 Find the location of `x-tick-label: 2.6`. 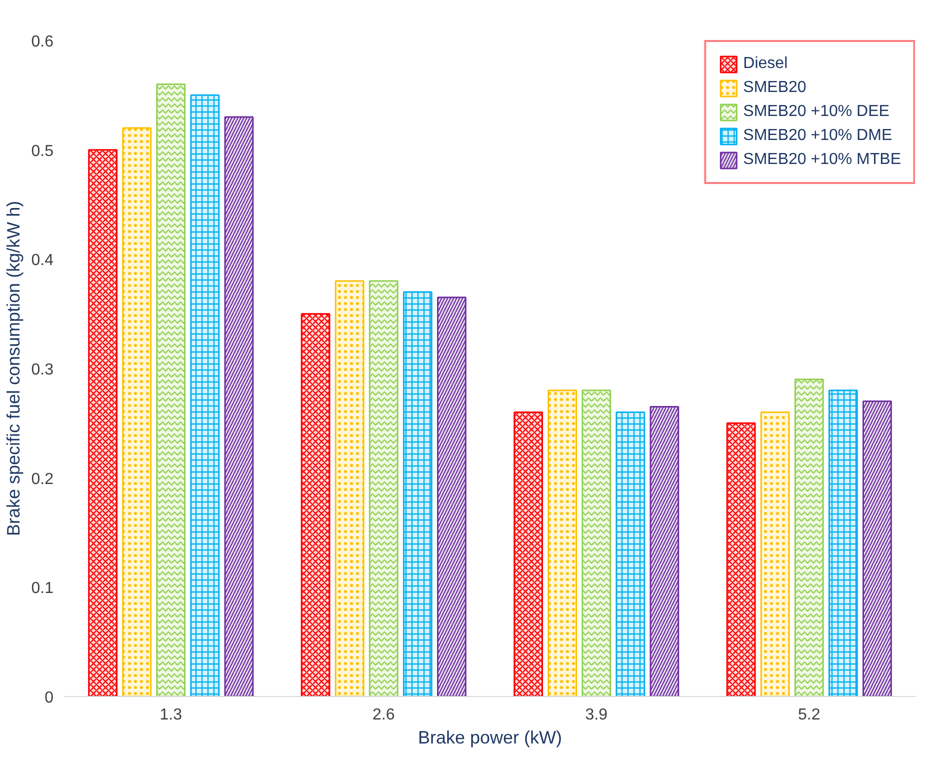

x-tick-label: 2.6 is located at coordinates (383, 715).